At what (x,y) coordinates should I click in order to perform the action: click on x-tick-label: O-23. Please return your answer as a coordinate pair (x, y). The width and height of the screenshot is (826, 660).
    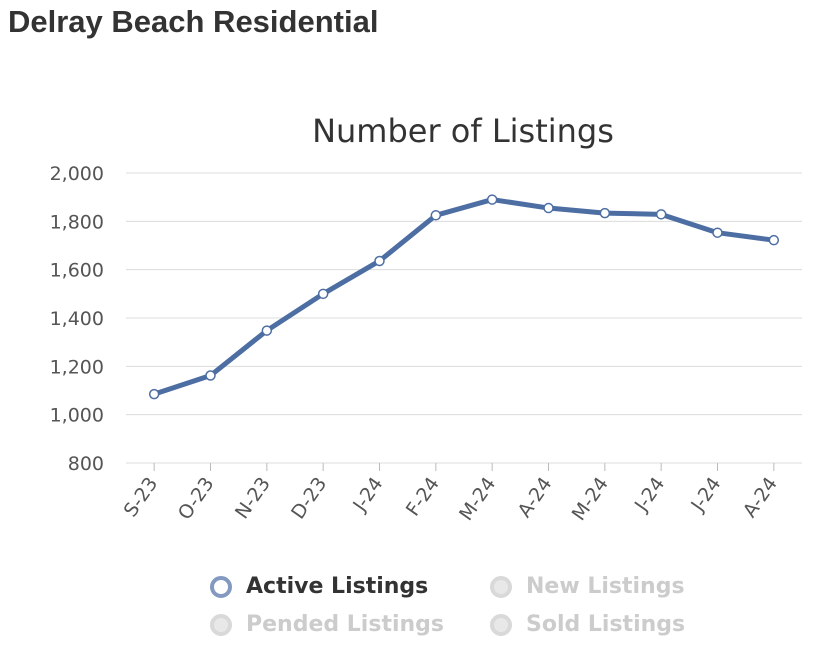
    Looking at the image, I should click on (196, 498).